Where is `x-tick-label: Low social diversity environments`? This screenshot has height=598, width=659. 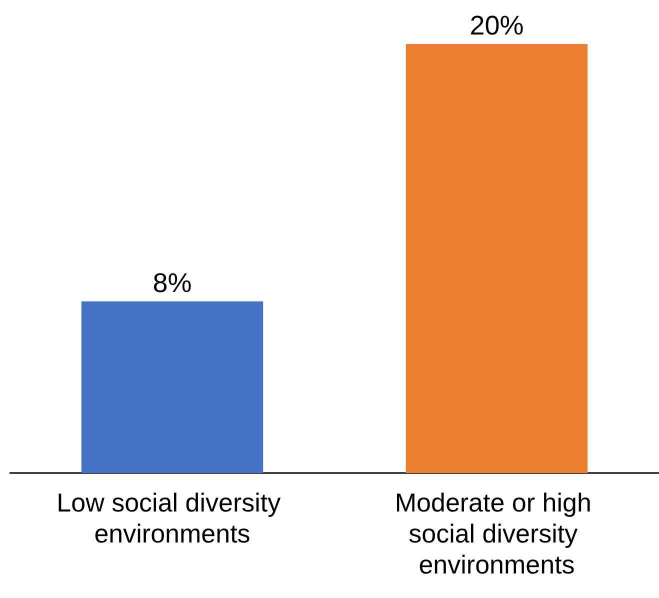
x-tick-label: Low social diversity environments is located at coordinates (172, 518).